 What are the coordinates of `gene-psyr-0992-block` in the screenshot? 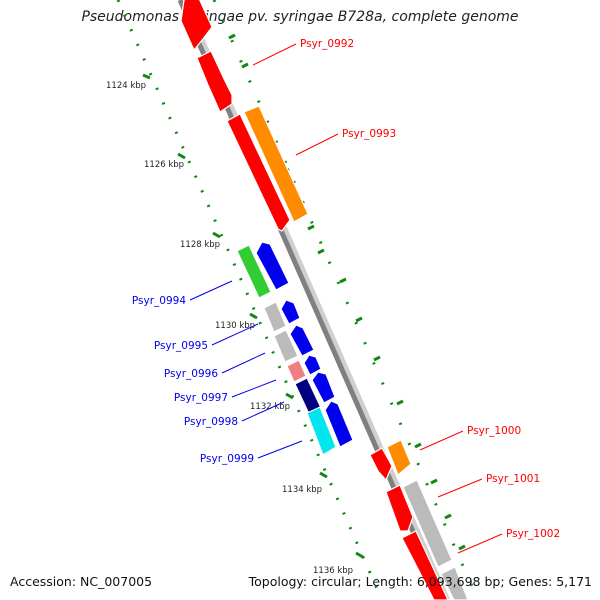 It's located at (214, 81).